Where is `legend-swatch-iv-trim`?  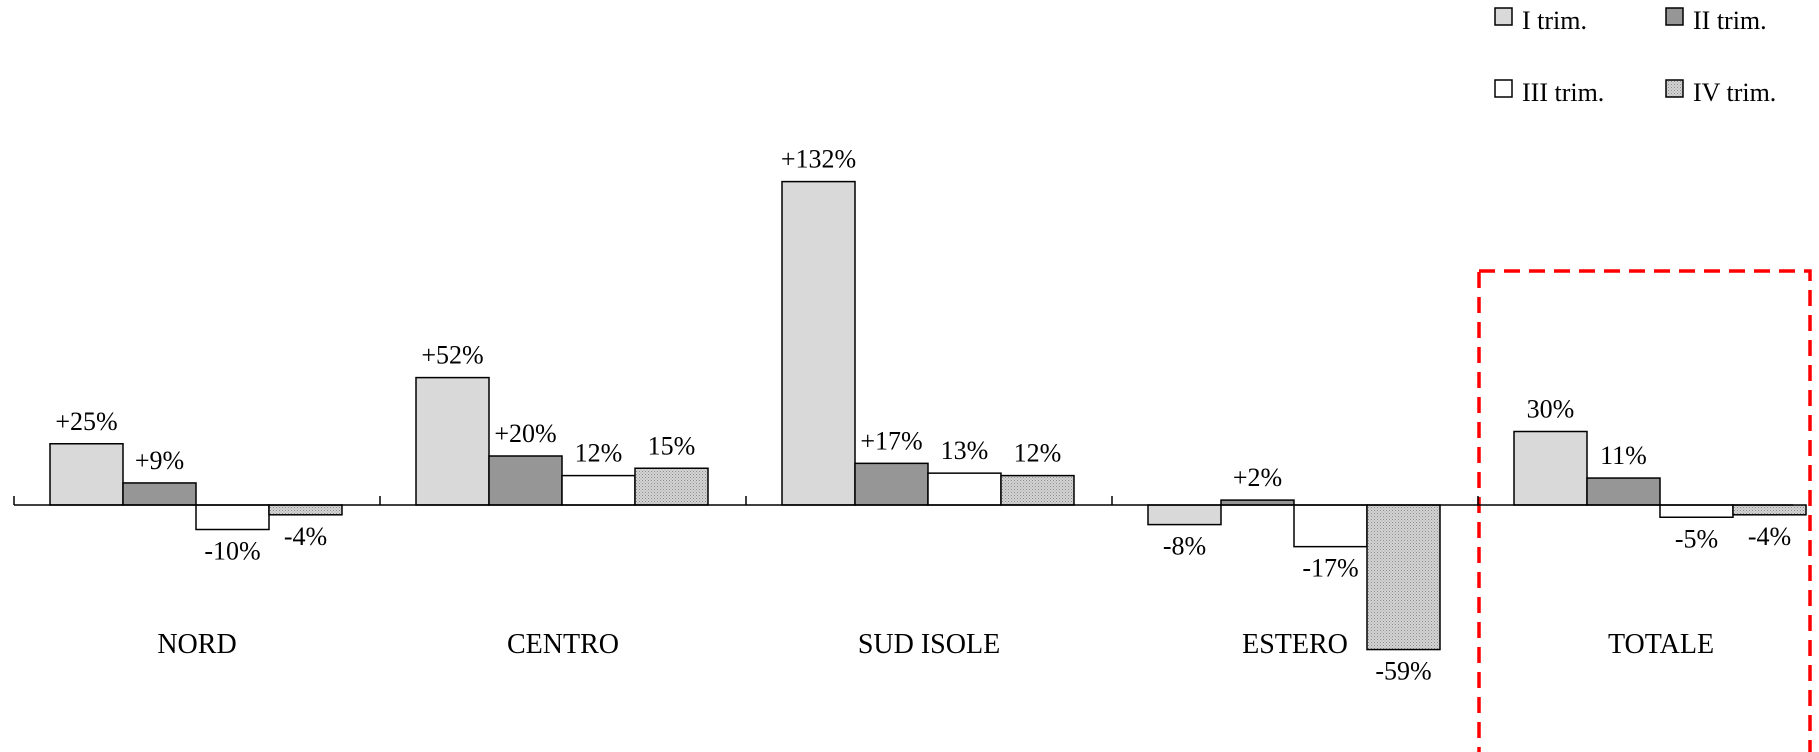
legend-swatch-iv-trim is located at coordinates (1674, 88).